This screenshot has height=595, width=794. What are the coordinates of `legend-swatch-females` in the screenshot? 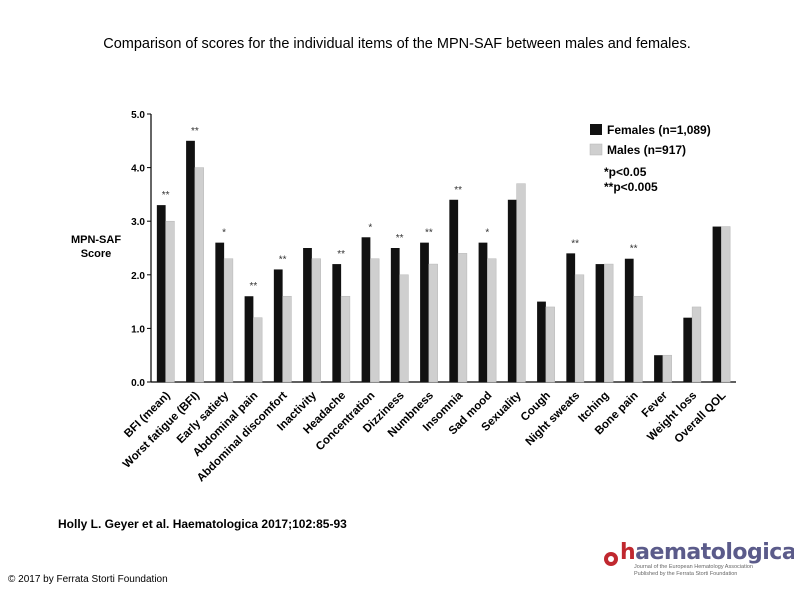 It's located at (596, 129).